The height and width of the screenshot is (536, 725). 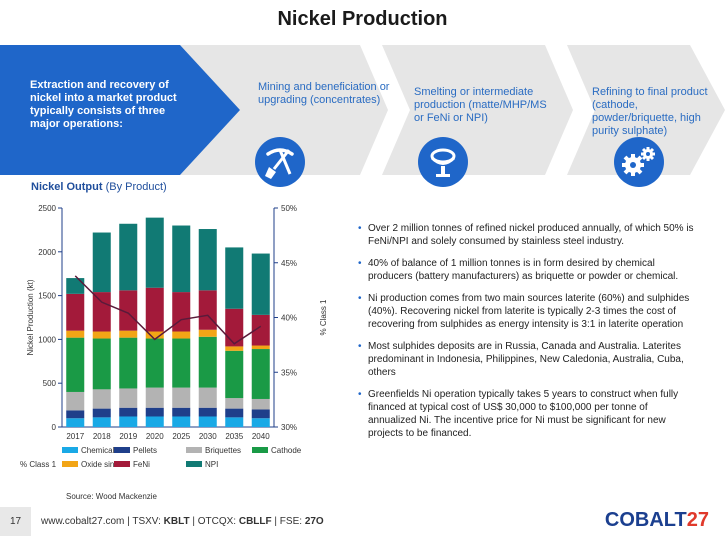 I want to click on chart-heading-bold: Nickel Output, so click(x=67, y=187).